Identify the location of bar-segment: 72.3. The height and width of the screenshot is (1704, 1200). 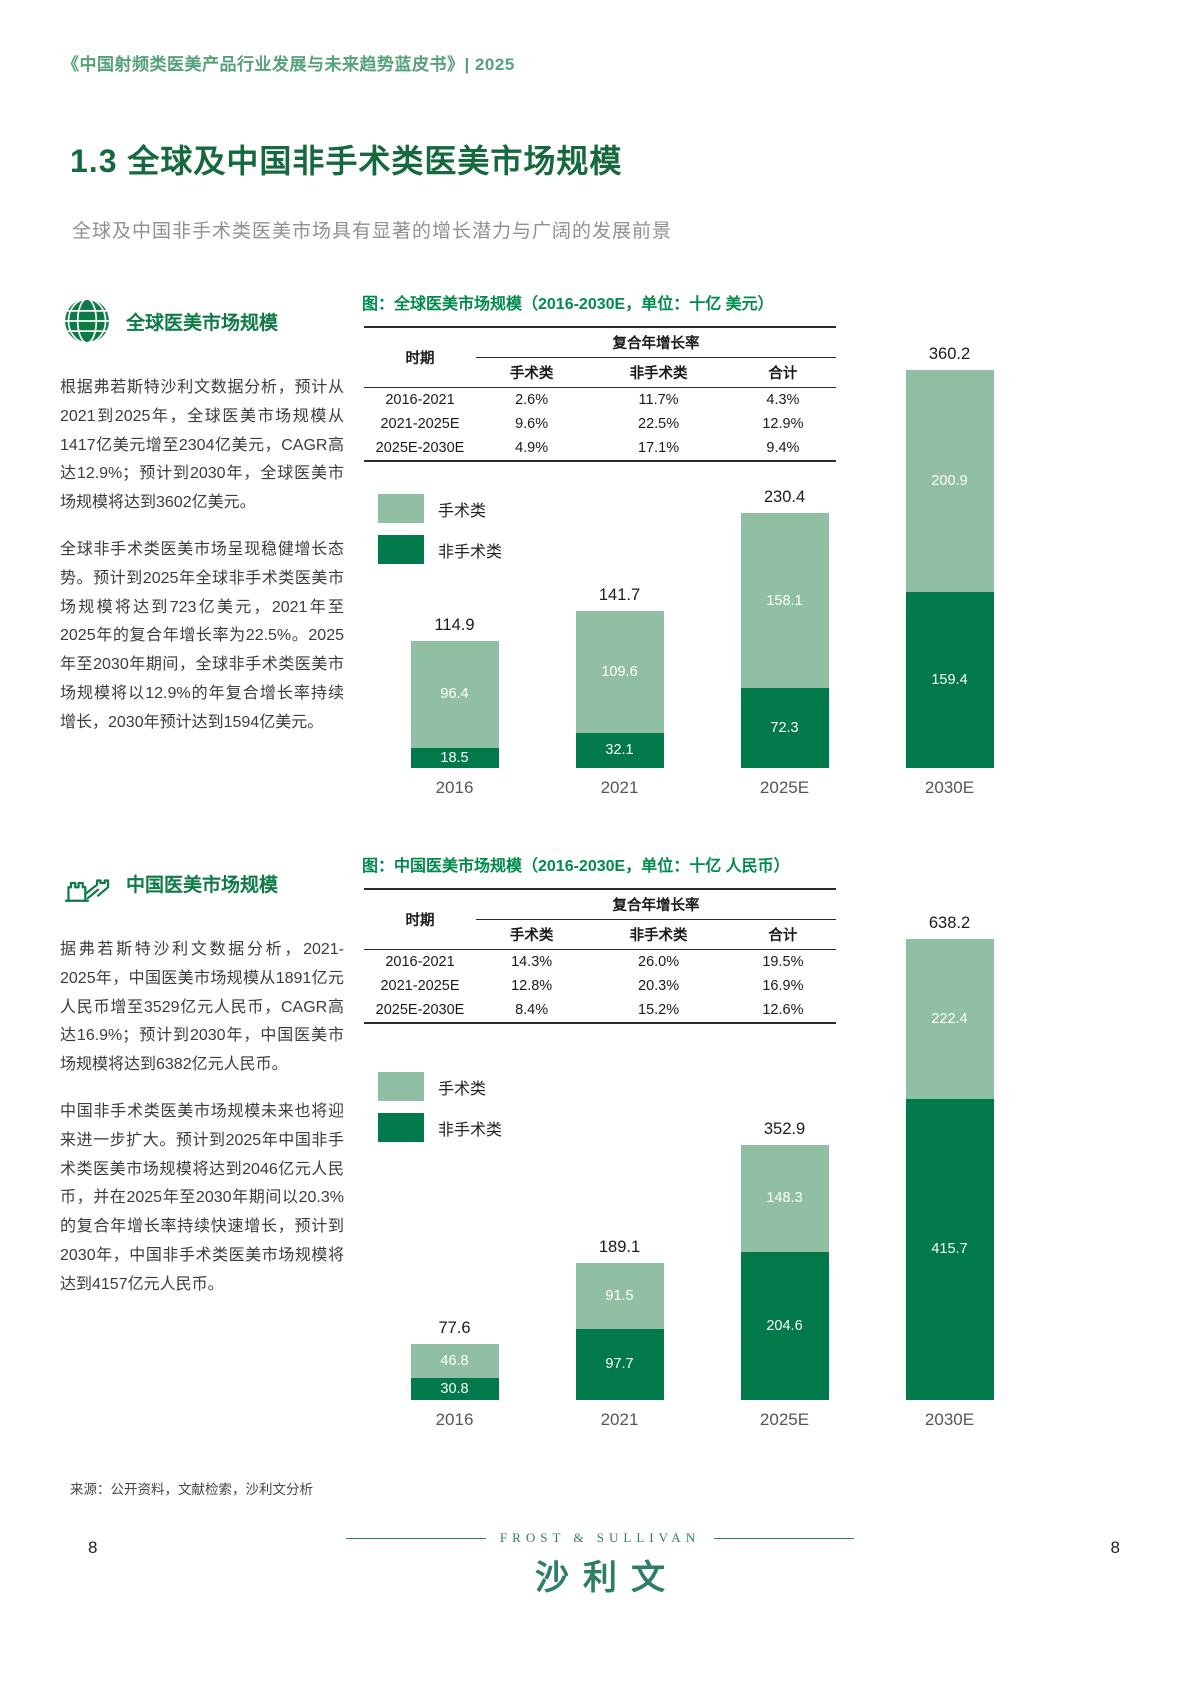
(784, 728).